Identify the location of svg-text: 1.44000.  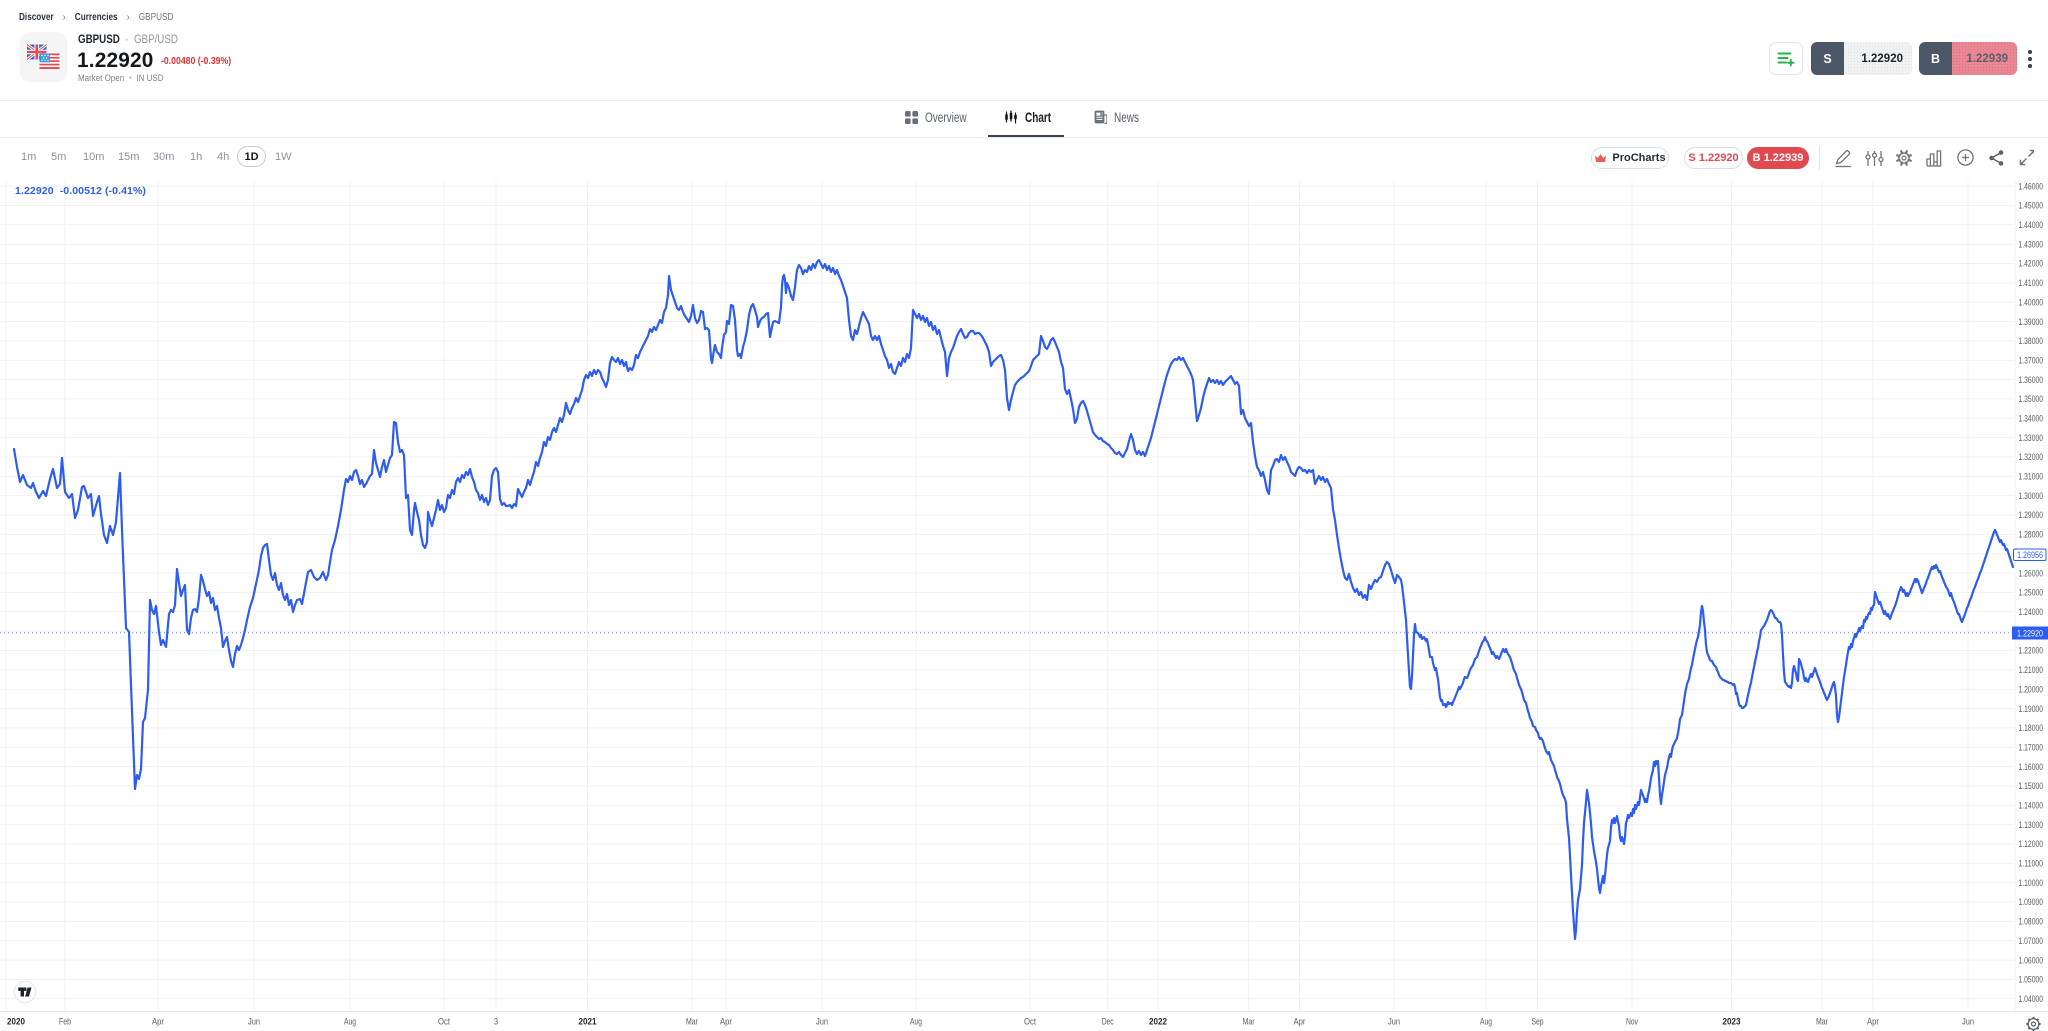
(2031, 225).